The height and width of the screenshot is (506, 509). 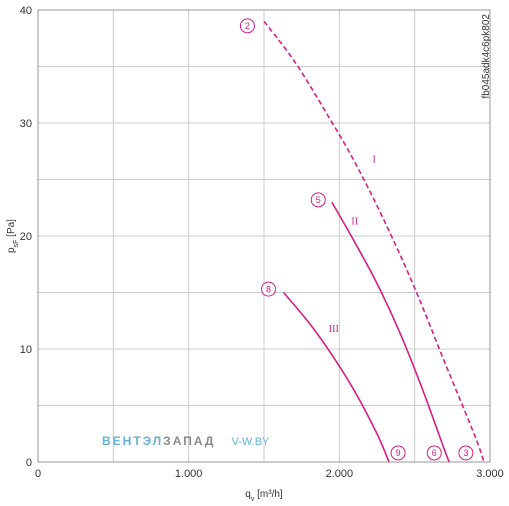 What do you see at coordinates (13, 236) in the screenshot?
I see `y-axis-label: psF [Pa]` at bounding box center [13, 236].